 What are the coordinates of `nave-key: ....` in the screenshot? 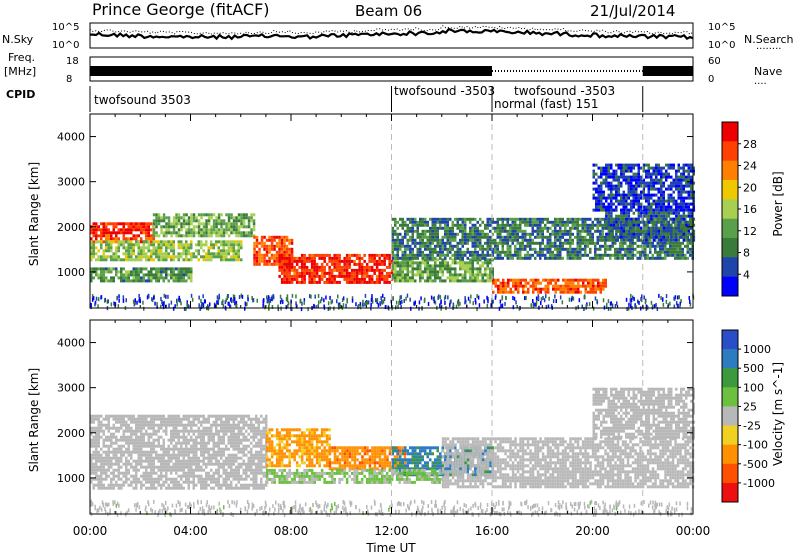 It's located at (760, 81).